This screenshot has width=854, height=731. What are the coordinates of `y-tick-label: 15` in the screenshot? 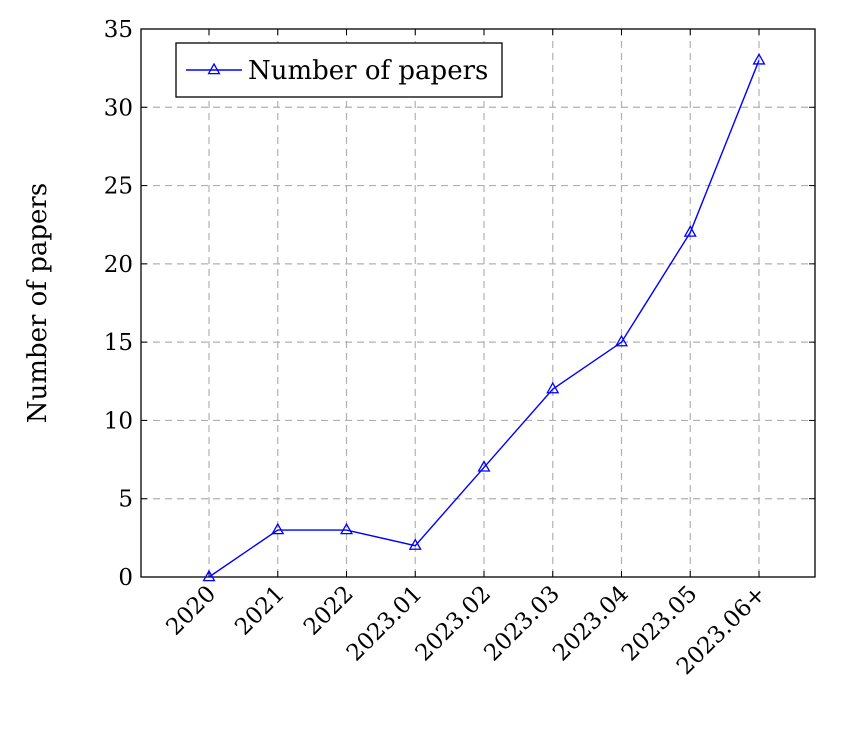 It's located at (118, 343).